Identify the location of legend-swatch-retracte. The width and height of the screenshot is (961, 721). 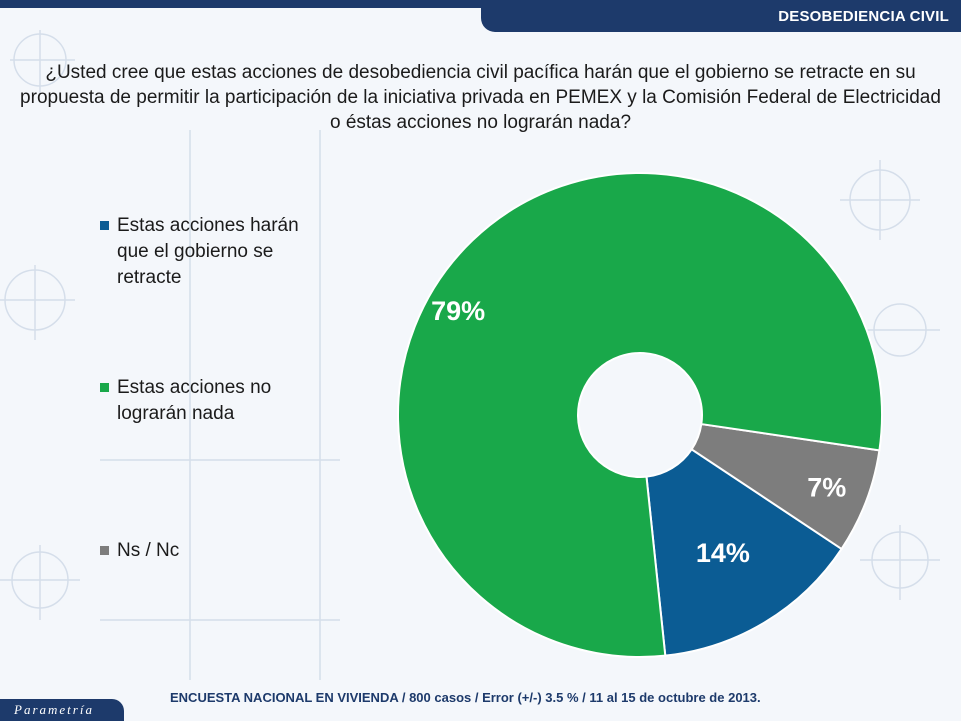
(104, 225).